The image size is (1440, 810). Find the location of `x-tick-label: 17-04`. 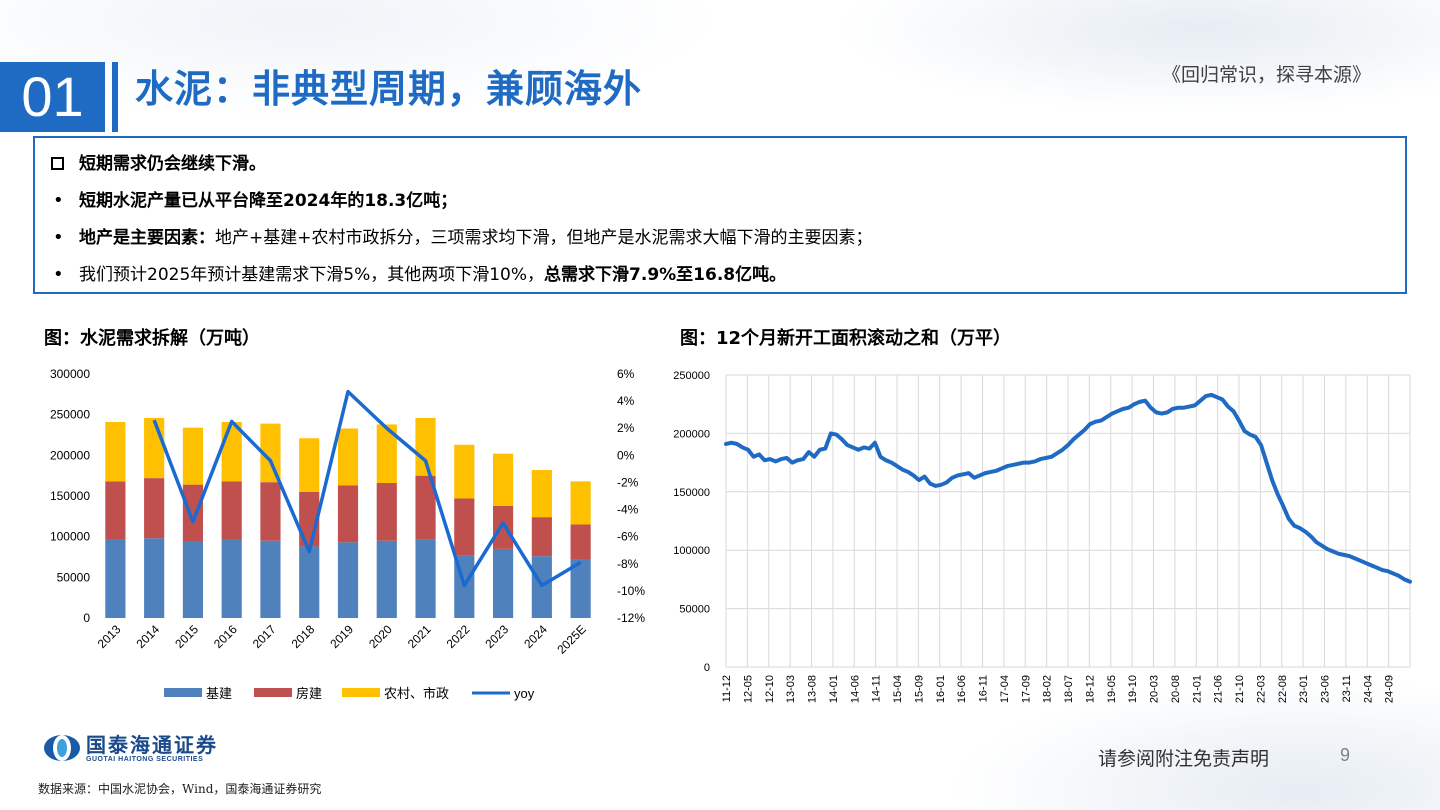

x-tick-label: 17-04 is located at coordinates (1005, 689).